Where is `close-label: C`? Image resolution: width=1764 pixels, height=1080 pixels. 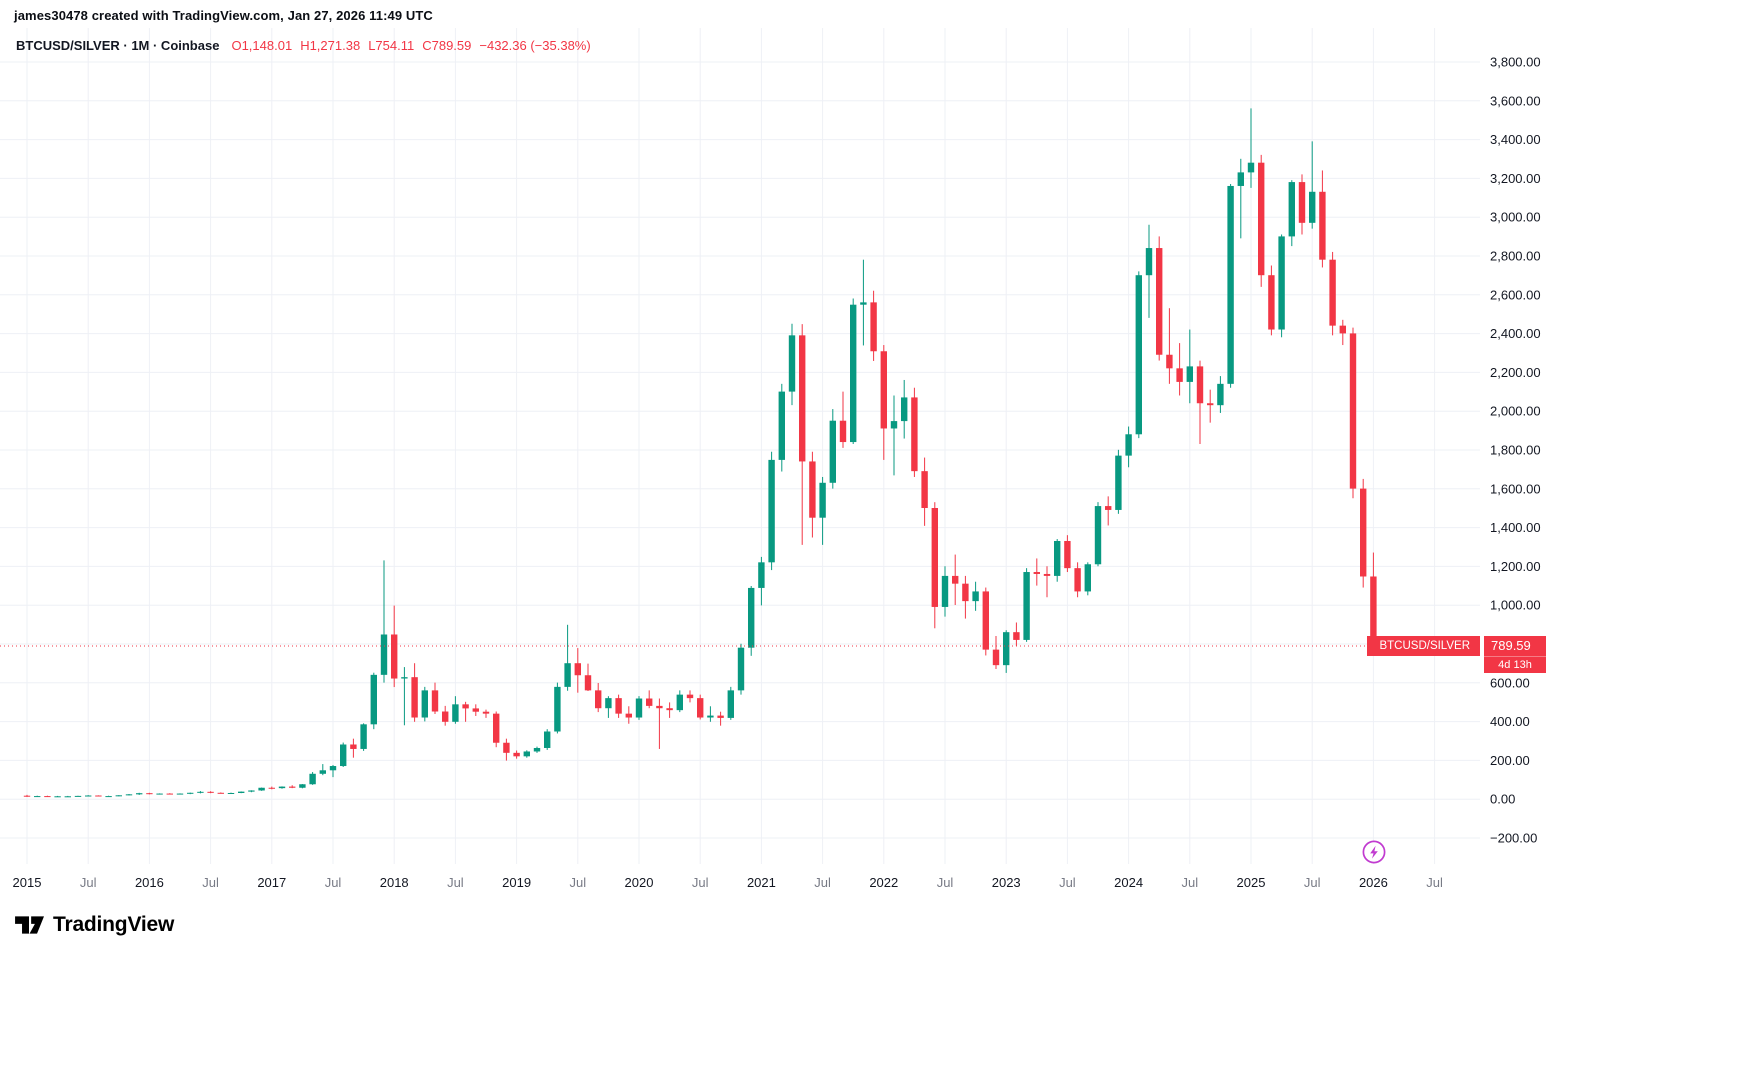
close-label: C is located at coordinates (427, 45).